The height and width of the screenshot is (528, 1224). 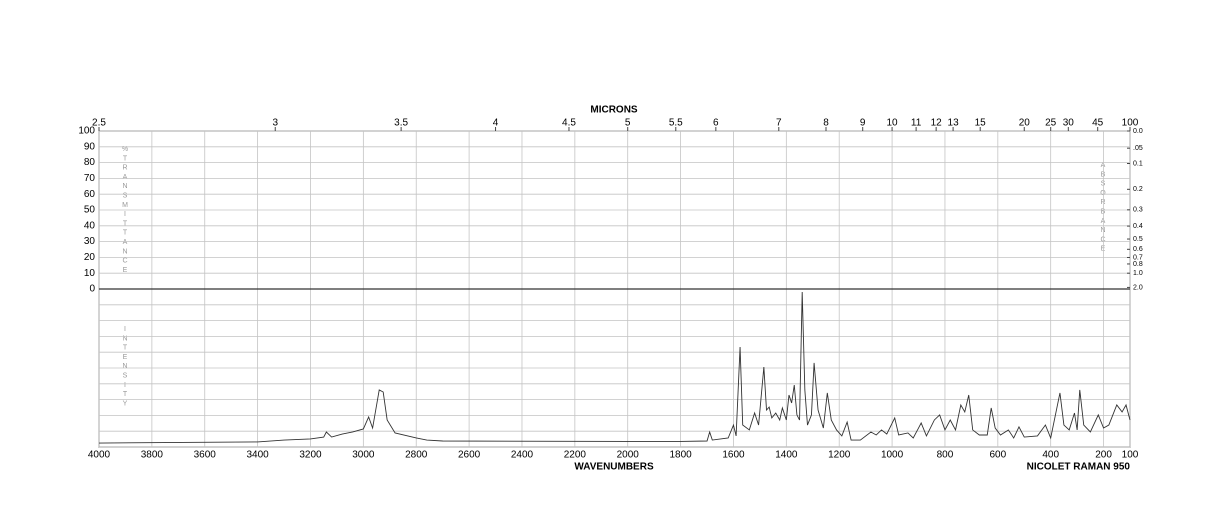 What do you see at coordinates (1138, 131) in the screenshot?
I see `y2-tick-label: 0.0` at bounding box center [1138, 131].